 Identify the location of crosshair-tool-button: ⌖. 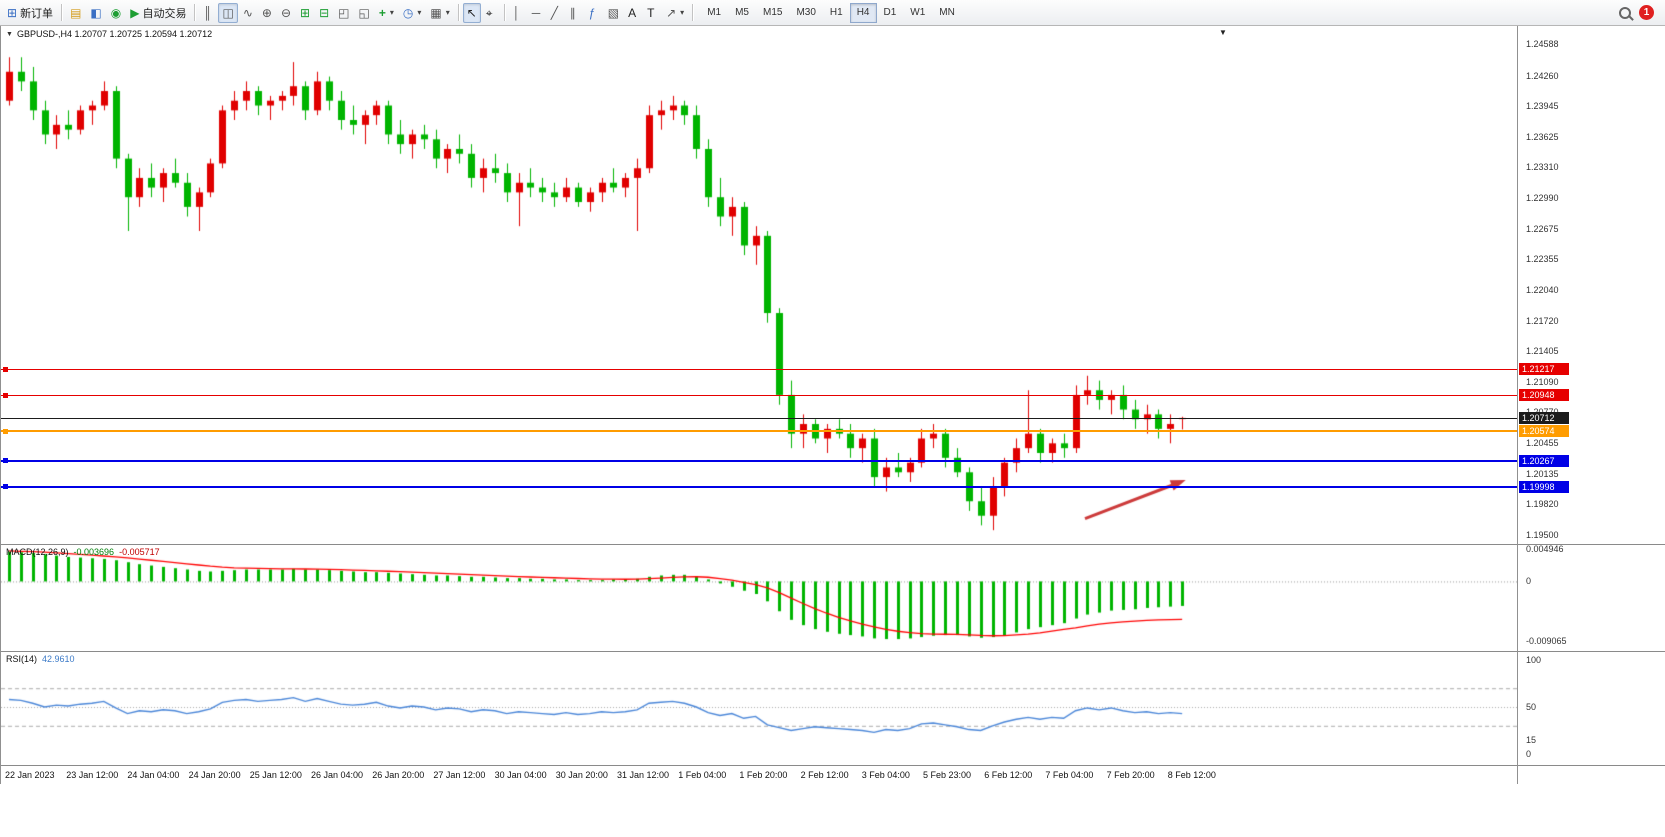
(491, 13).